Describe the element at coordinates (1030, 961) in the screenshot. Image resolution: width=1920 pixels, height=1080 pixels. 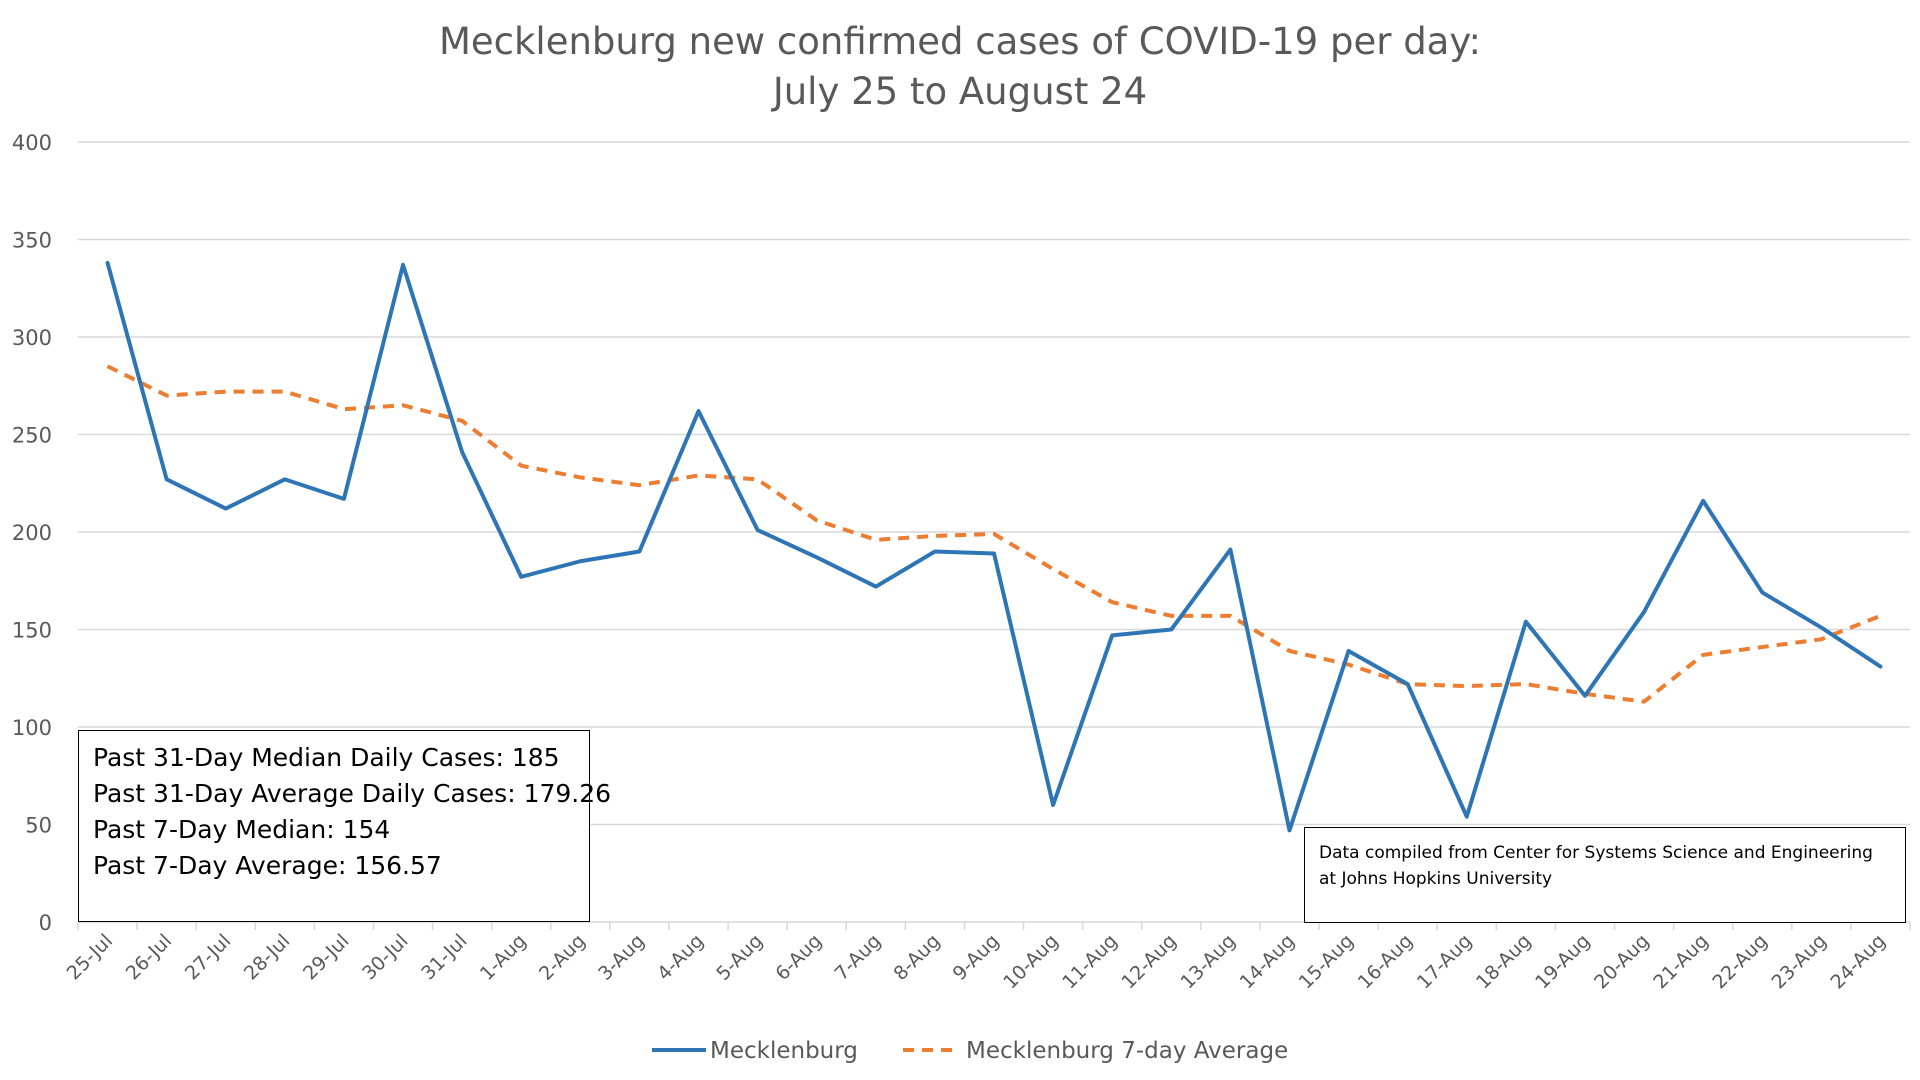
I see `x-tick-label: 10-Aug` at that location.